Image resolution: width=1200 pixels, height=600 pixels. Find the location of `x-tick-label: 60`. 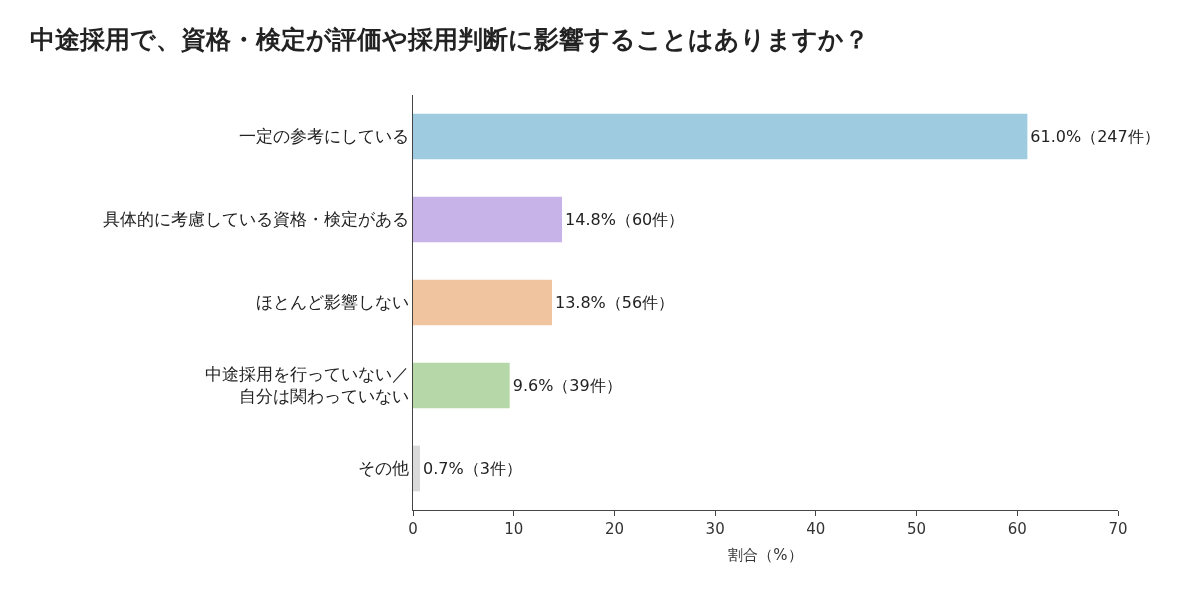

x-tick-label: 60 is located at coordinates (1017, 529).